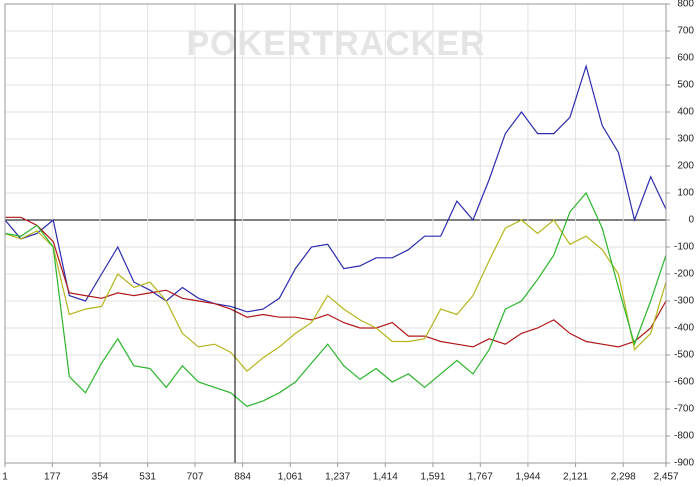  I want to click on y-tick-label: 800, so click(685, 5).